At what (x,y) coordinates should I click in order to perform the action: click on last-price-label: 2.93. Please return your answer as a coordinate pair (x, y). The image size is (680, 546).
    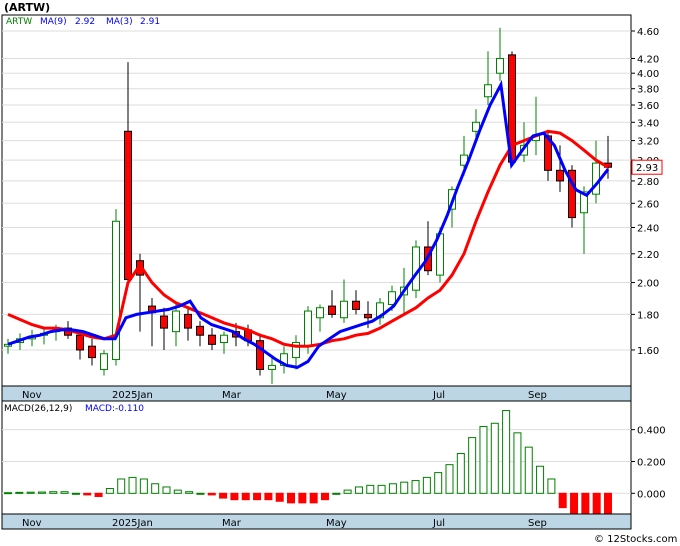
    Looking at the image, I should click on (647, 168).